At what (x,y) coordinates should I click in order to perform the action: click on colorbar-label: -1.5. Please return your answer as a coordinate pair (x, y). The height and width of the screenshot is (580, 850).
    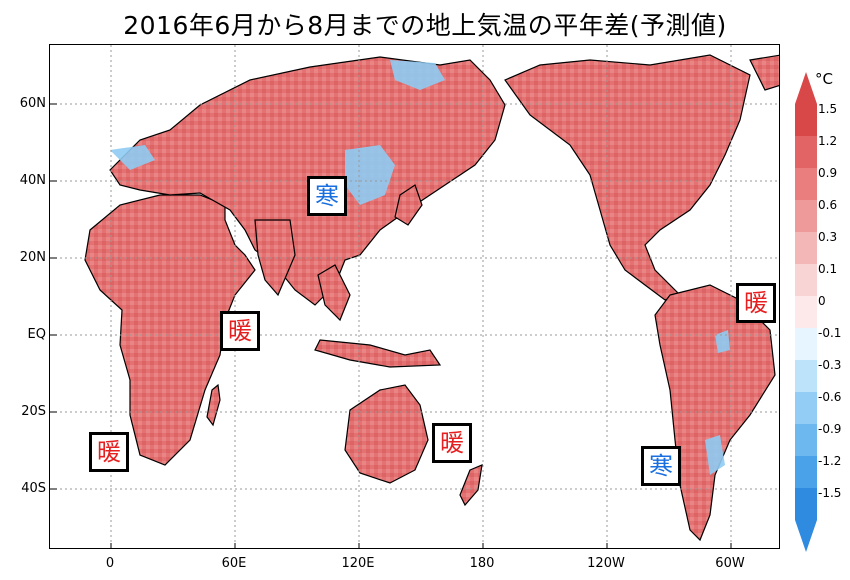
    Looking at the image, I should click on (830, 493).